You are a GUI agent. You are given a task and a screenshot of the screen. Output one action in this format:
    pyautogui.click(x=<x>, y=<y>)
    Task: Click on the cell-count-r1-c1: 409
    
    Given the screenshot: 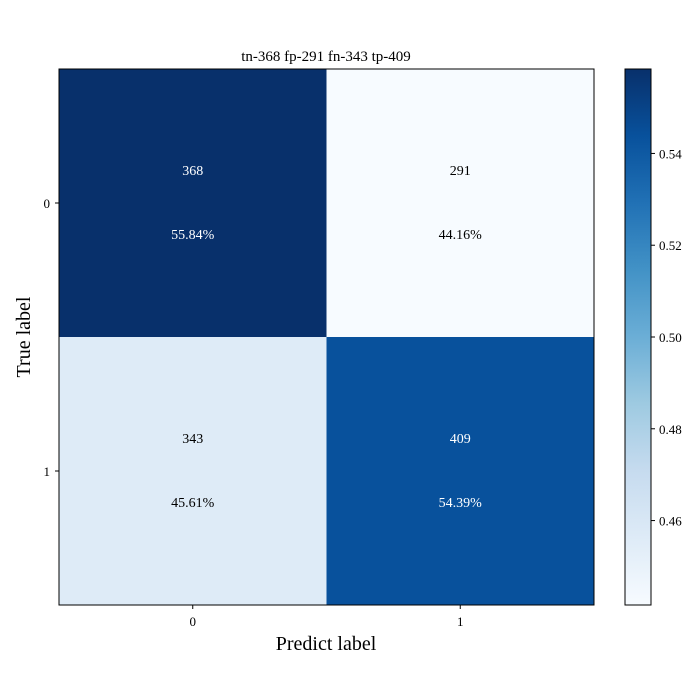 What is the action you would take?
    pyautogui.click(x=460, y=439)
    